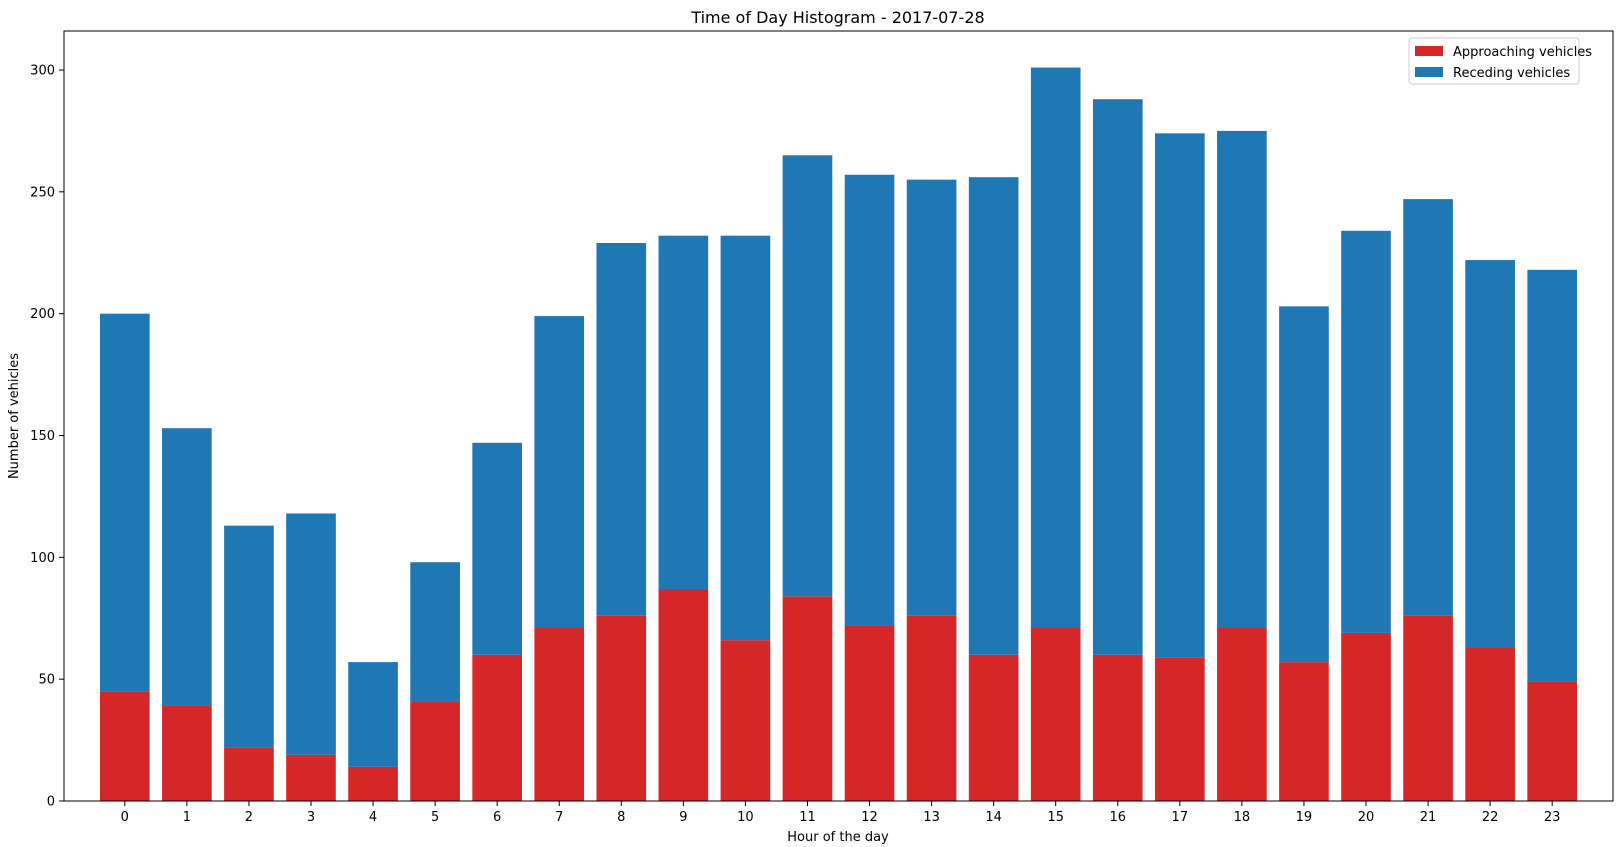 This screenshot has width=1620, height=847. Describe the element at coordinates (838, 837) in the screenshot. I see `x-axis-label: Hour of the day` at that location.